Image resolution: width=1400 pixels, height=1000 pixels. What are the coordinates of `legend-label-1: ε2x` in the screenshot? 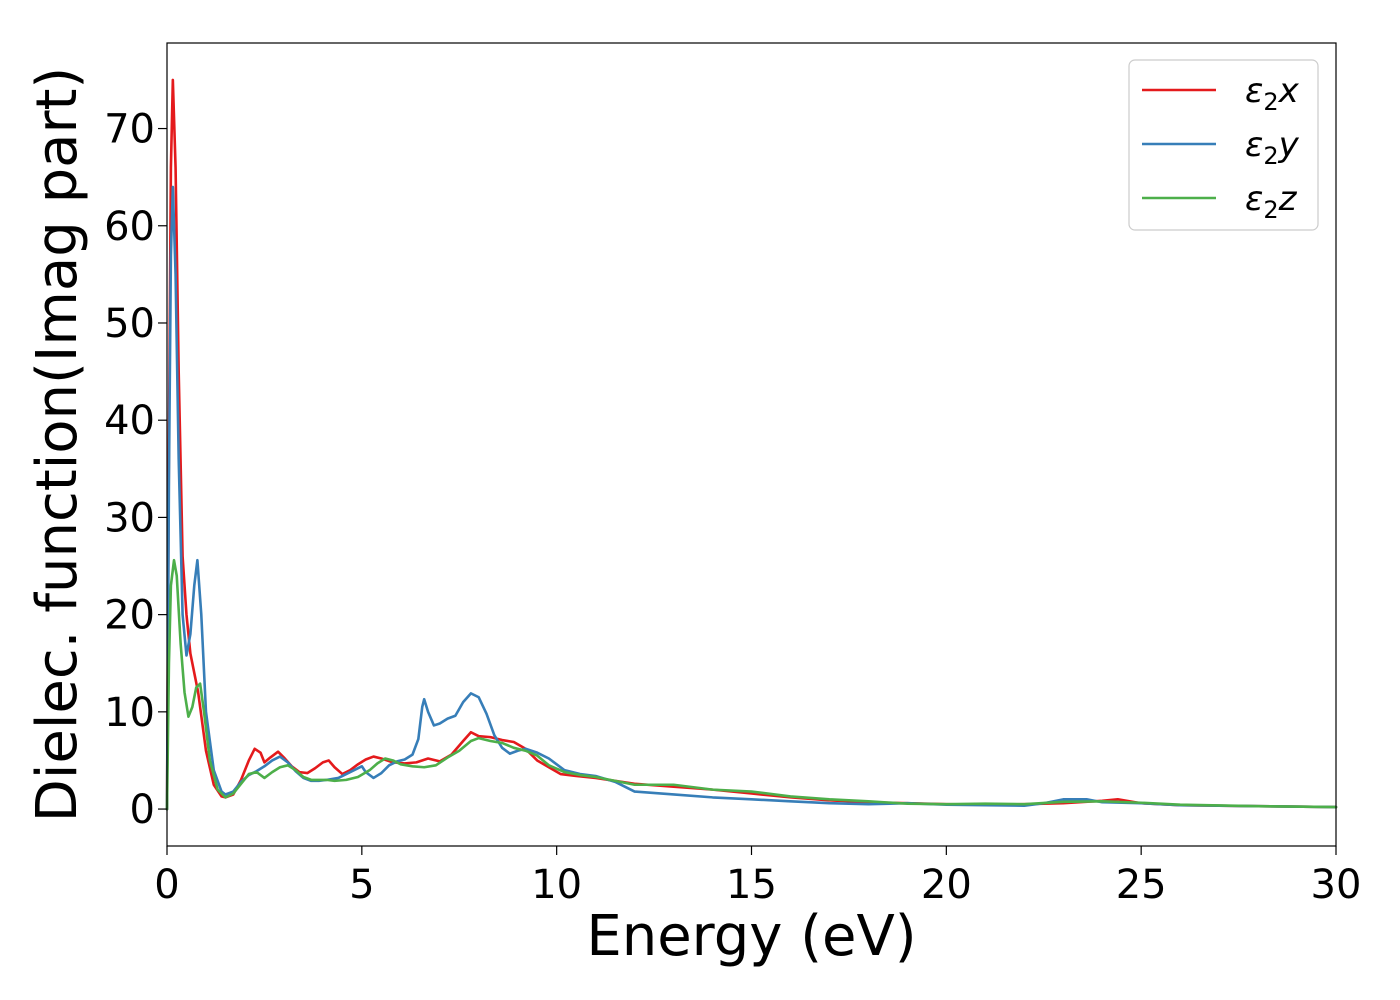 It's located at (1272, 93).